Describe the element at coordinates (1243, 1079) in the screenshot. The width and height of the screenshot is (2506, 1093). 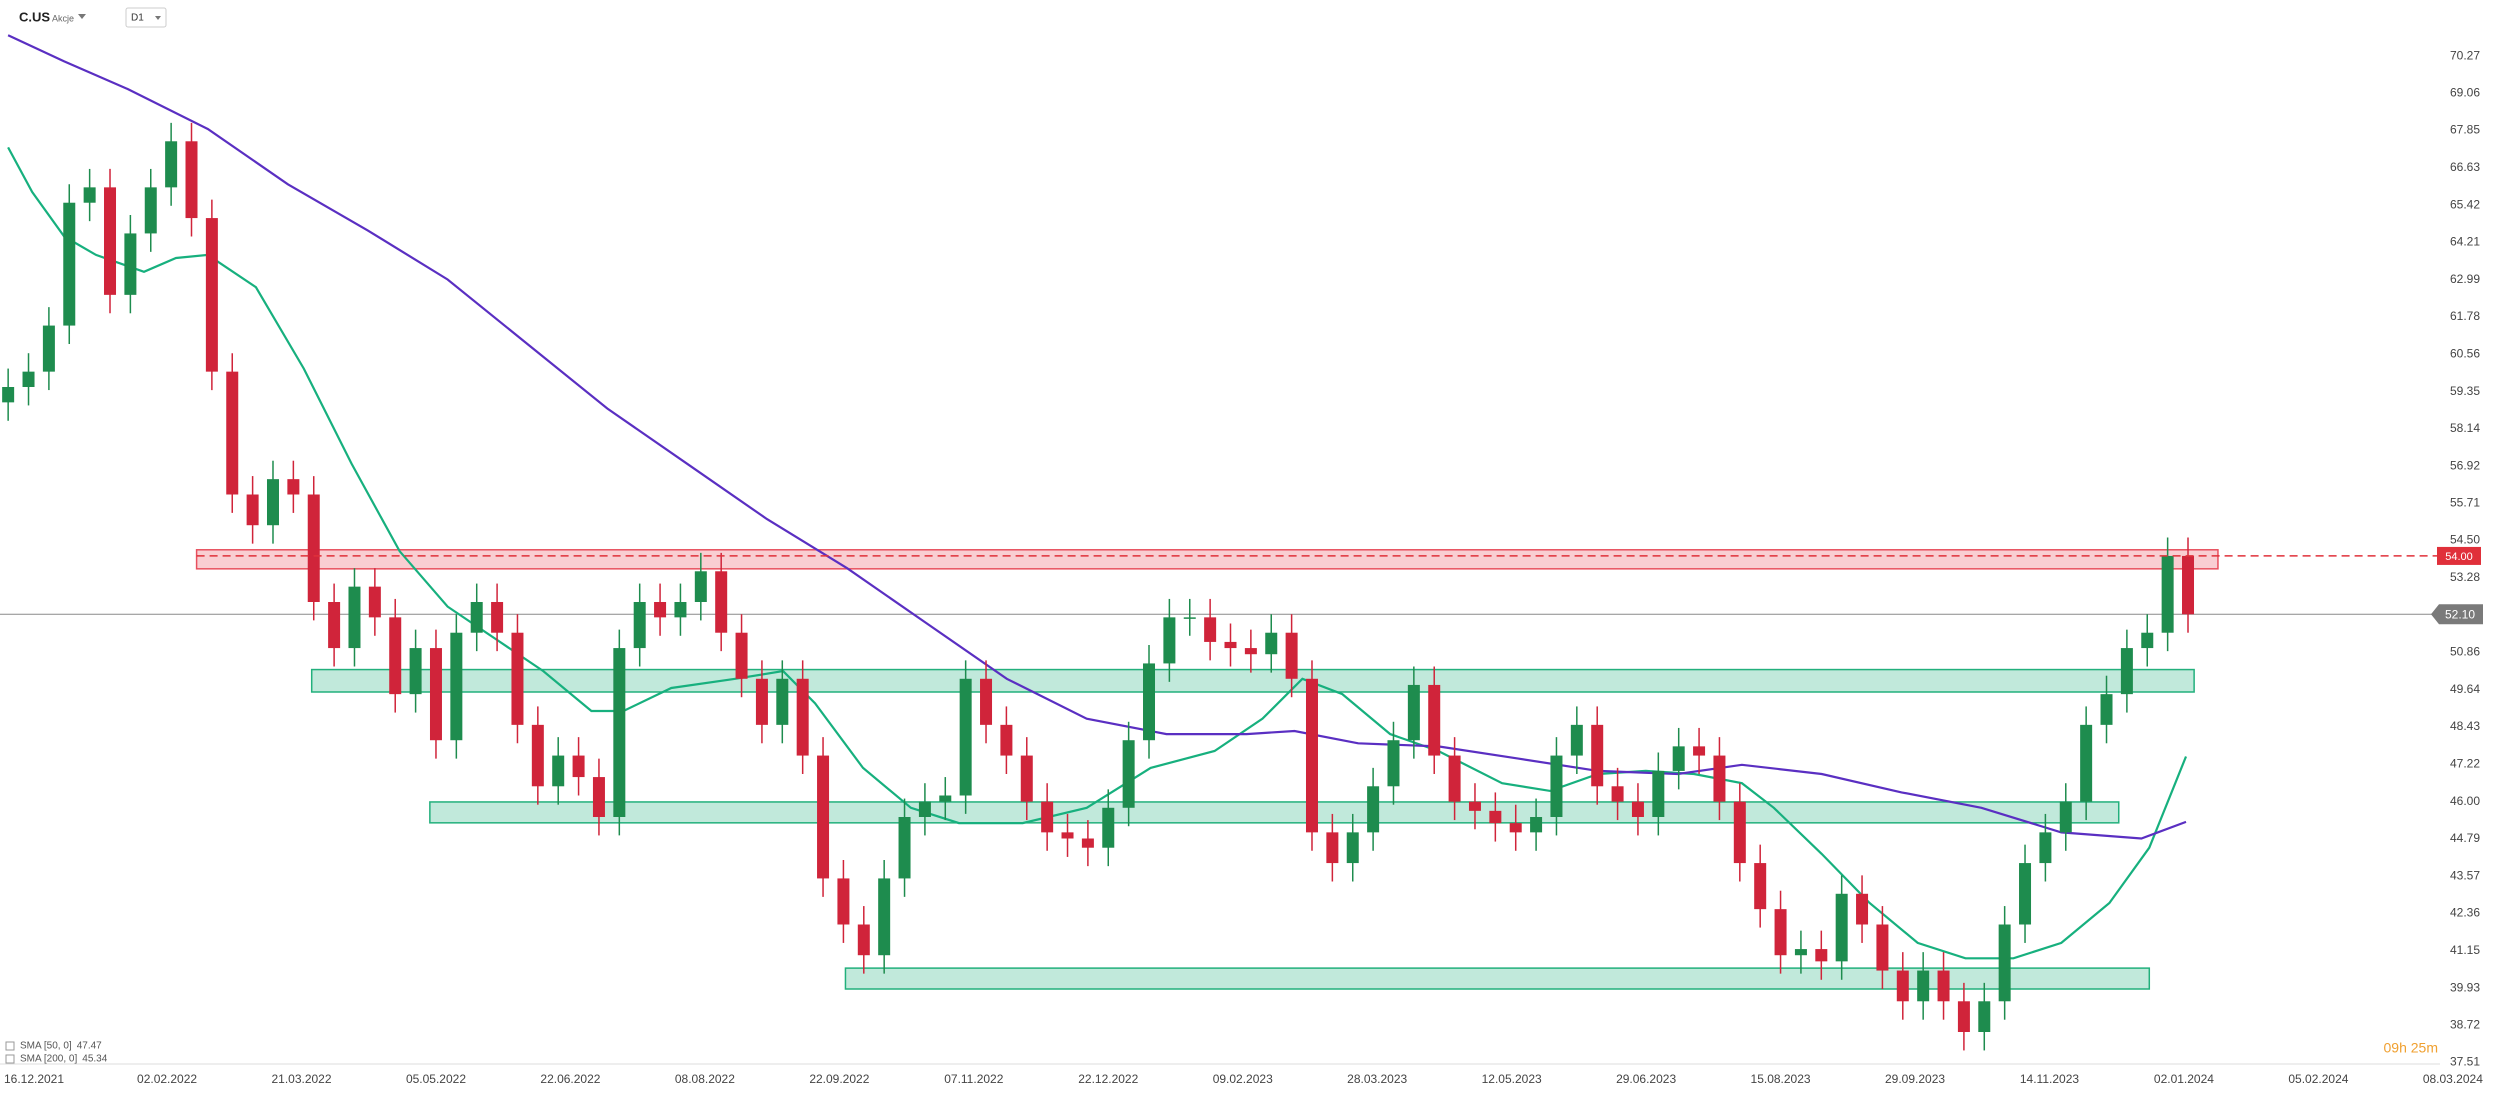
I see `x-tick-label: 09.02.2023` at that location.